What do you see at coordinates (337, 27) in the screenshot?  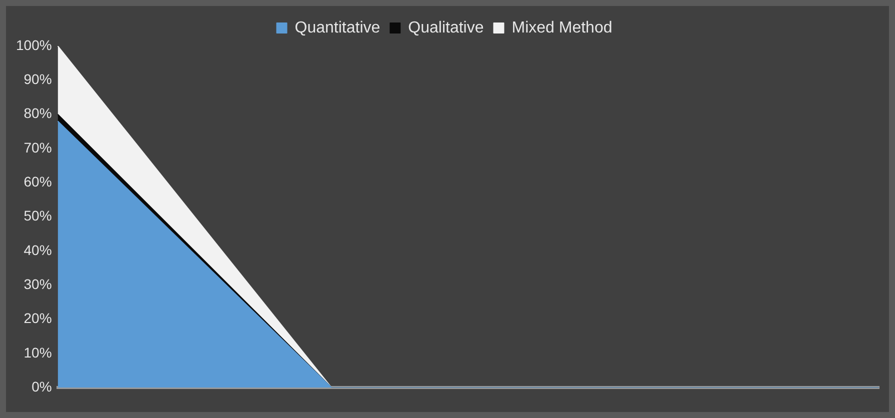 I see `legend-label: Quantitative` at bounding box center [337, 27].